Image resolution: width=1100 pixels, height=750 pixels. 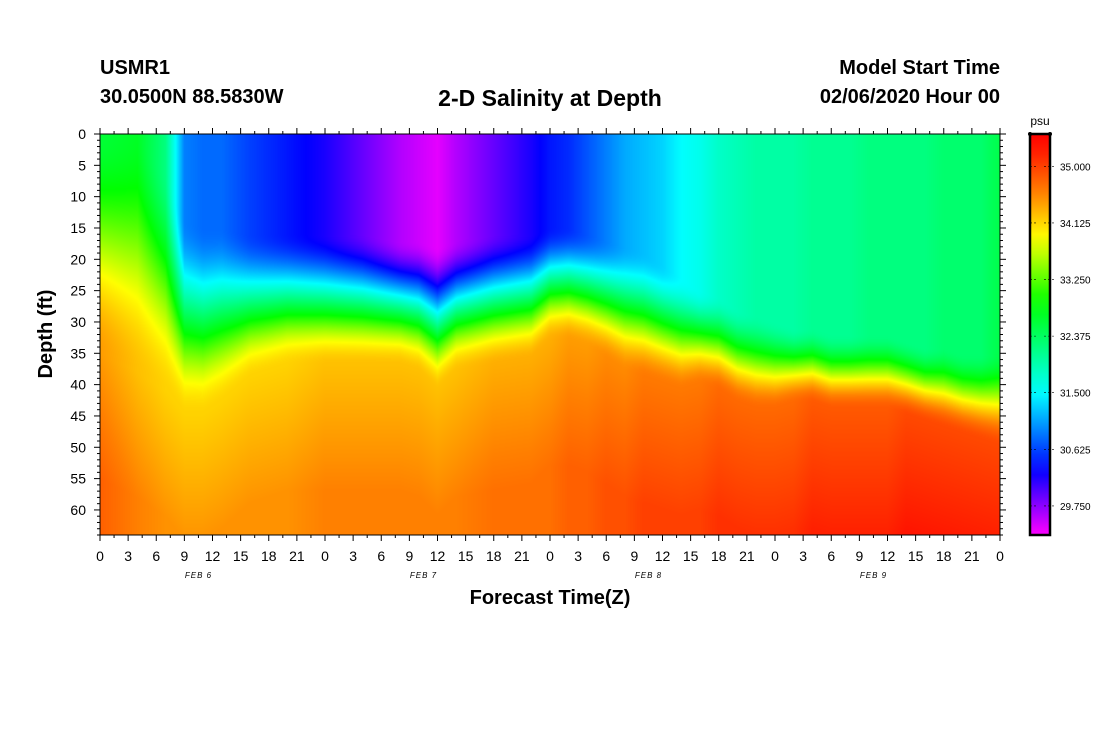 What do you see at coordinates (873, 575) in the screenshot?
I see `x-day-label: FEB 9` at bounding box center [873, 575].